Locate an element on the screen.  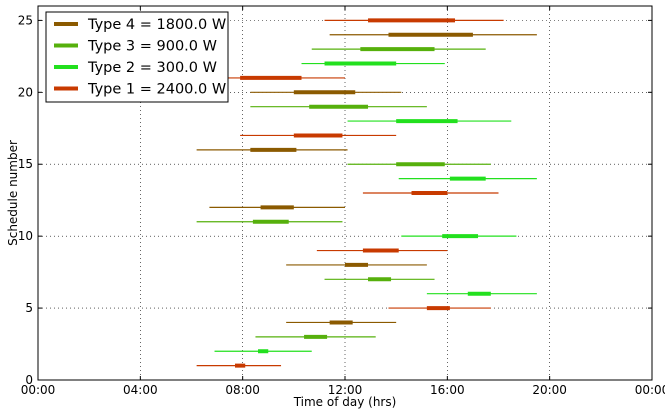
x-tick-label: 16:00 is located at coordinates (447, 390).